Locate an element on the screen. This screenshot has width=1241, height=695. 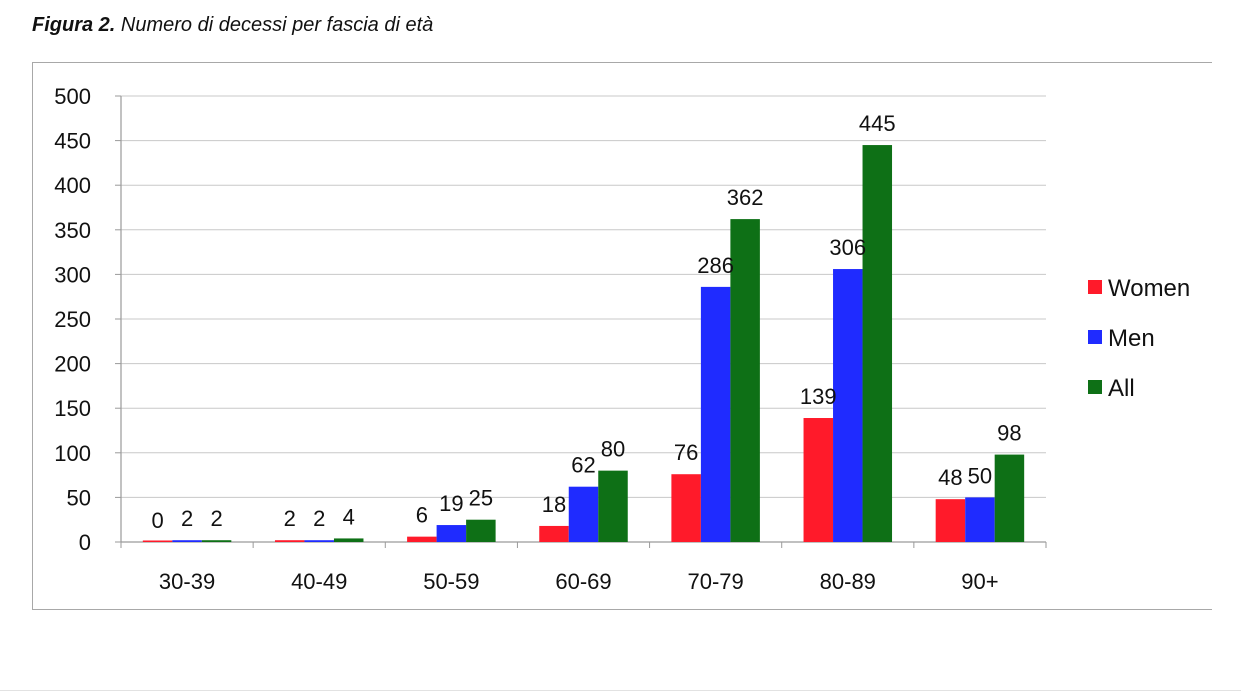
y-tick-label: 500 is located at coordinates (72, 96).